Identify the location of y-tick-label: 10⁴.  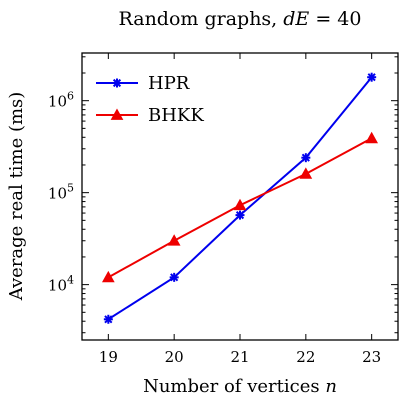
(61, 284).